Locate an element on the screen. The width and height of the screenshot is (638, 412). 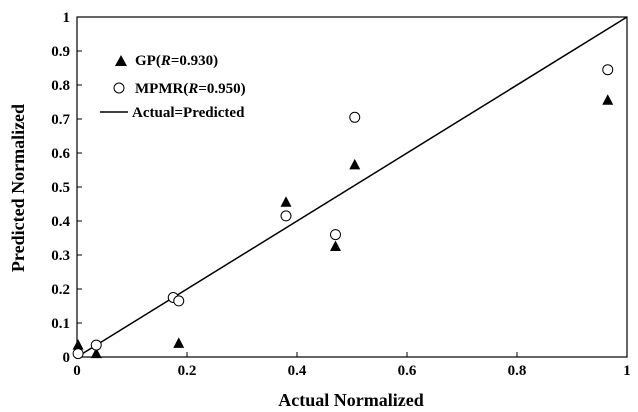
y-tick-label: 0.3 is located at coordinates (60, 256).